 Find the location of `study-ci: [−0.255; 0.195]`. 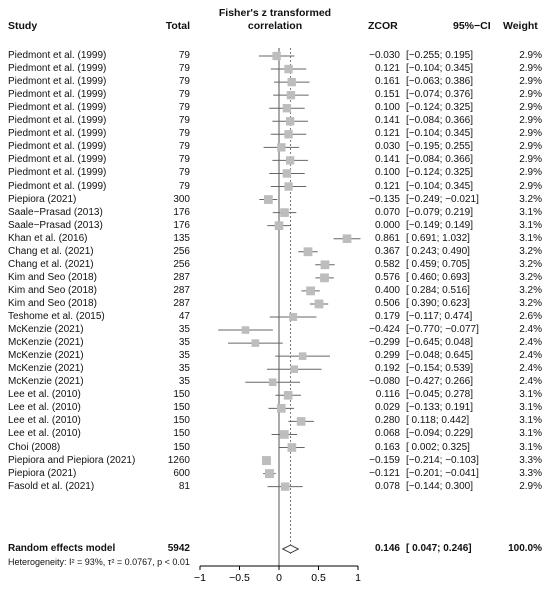

study-ci: [−0.255; 0.195] is located at coordinates (440, 55).